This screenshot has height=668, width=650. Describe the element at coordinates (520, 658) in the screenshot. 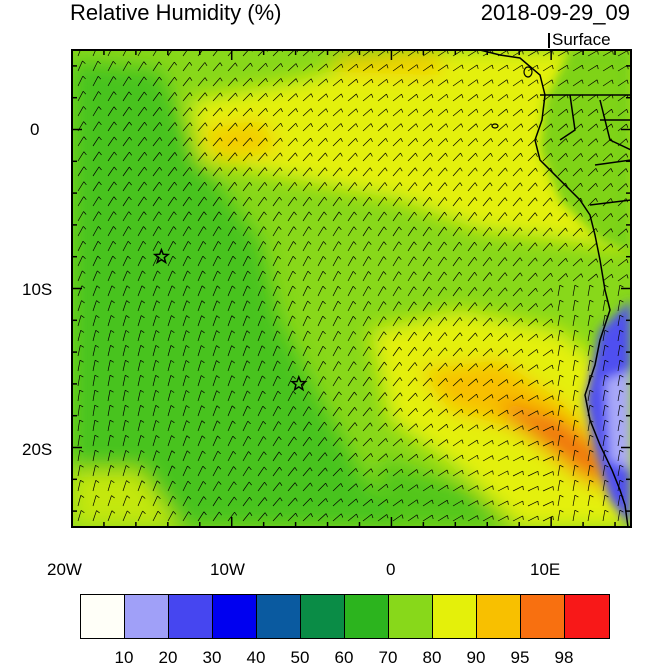

I see `colorbar-label: 95` at that location.